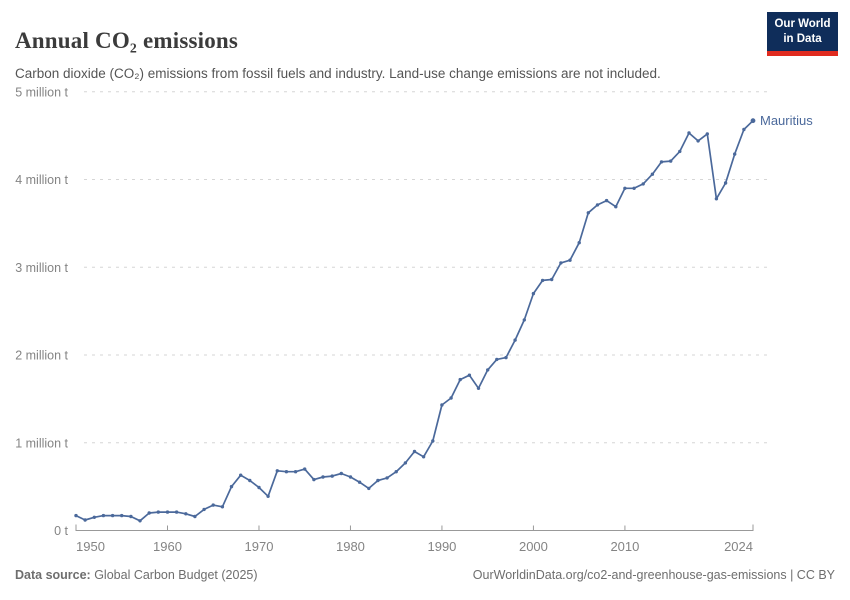 The image size is (850, 600). I want to click on x-axis-tick-label: 1950, so click(90, 546).